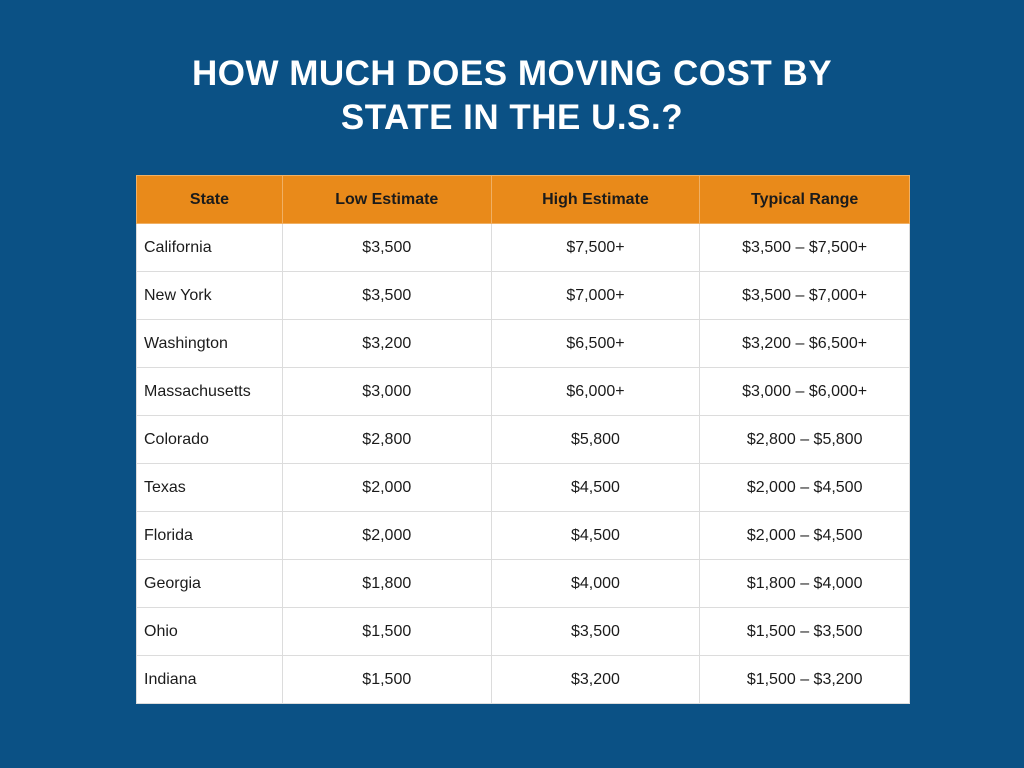  Describe the element at coordinates (804, 391) in the screenshot. I see `cost-cell: $3,000 – $6,000+` at that location.